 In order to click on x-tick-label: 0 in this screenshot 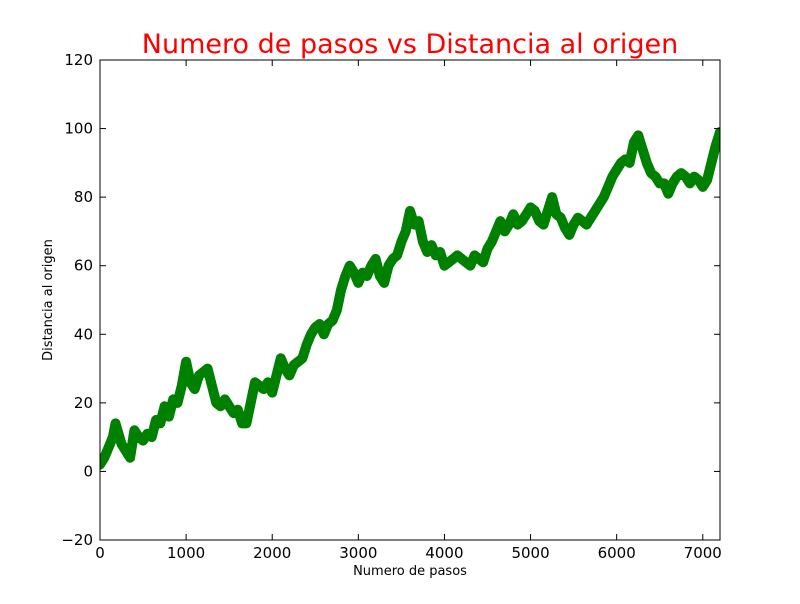, I will do `click(100, 553)`.